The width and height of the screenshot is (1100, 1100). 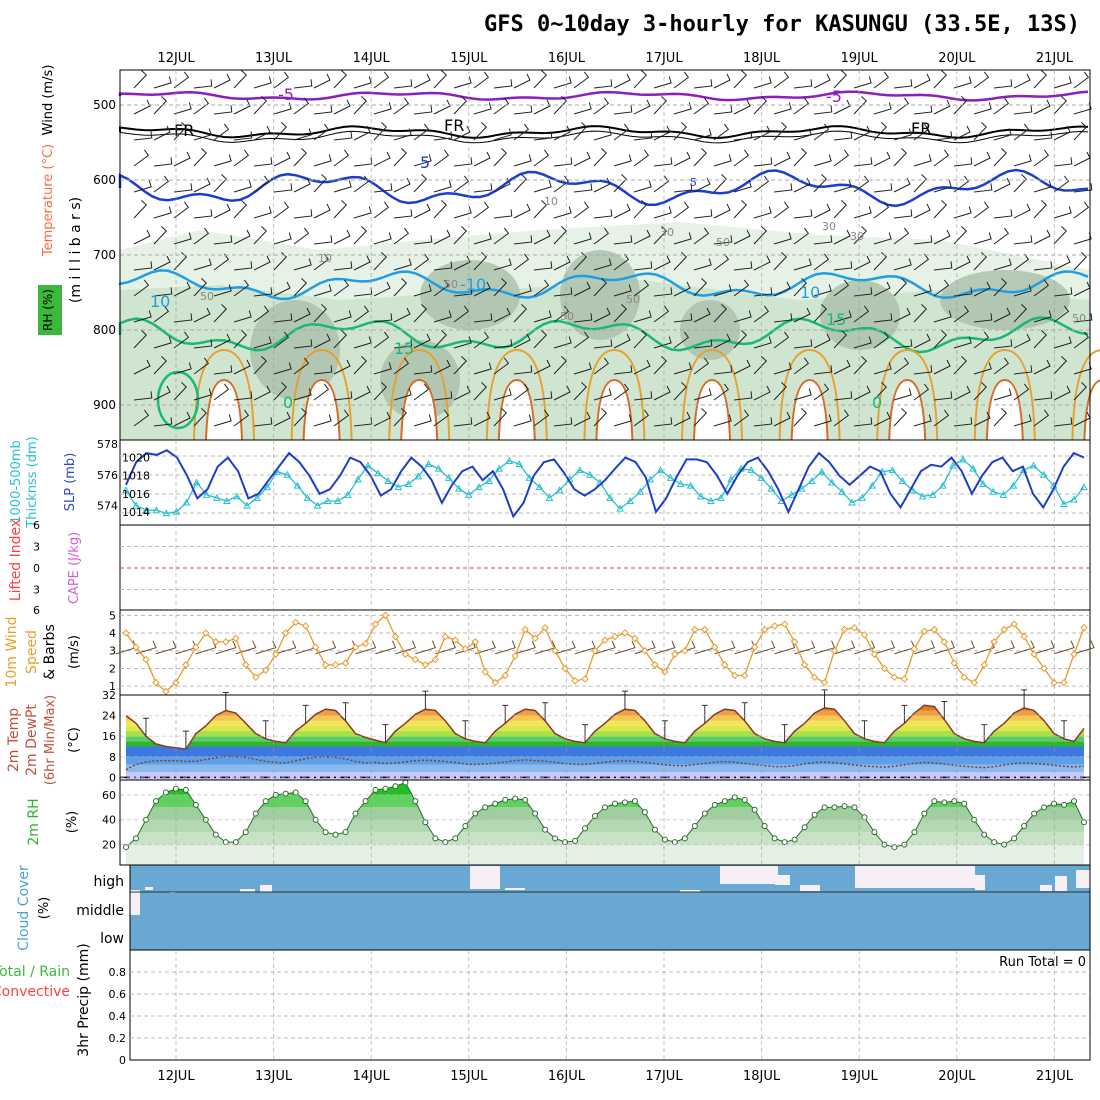 I want to click on temp-band, so click(x=605, y=768).